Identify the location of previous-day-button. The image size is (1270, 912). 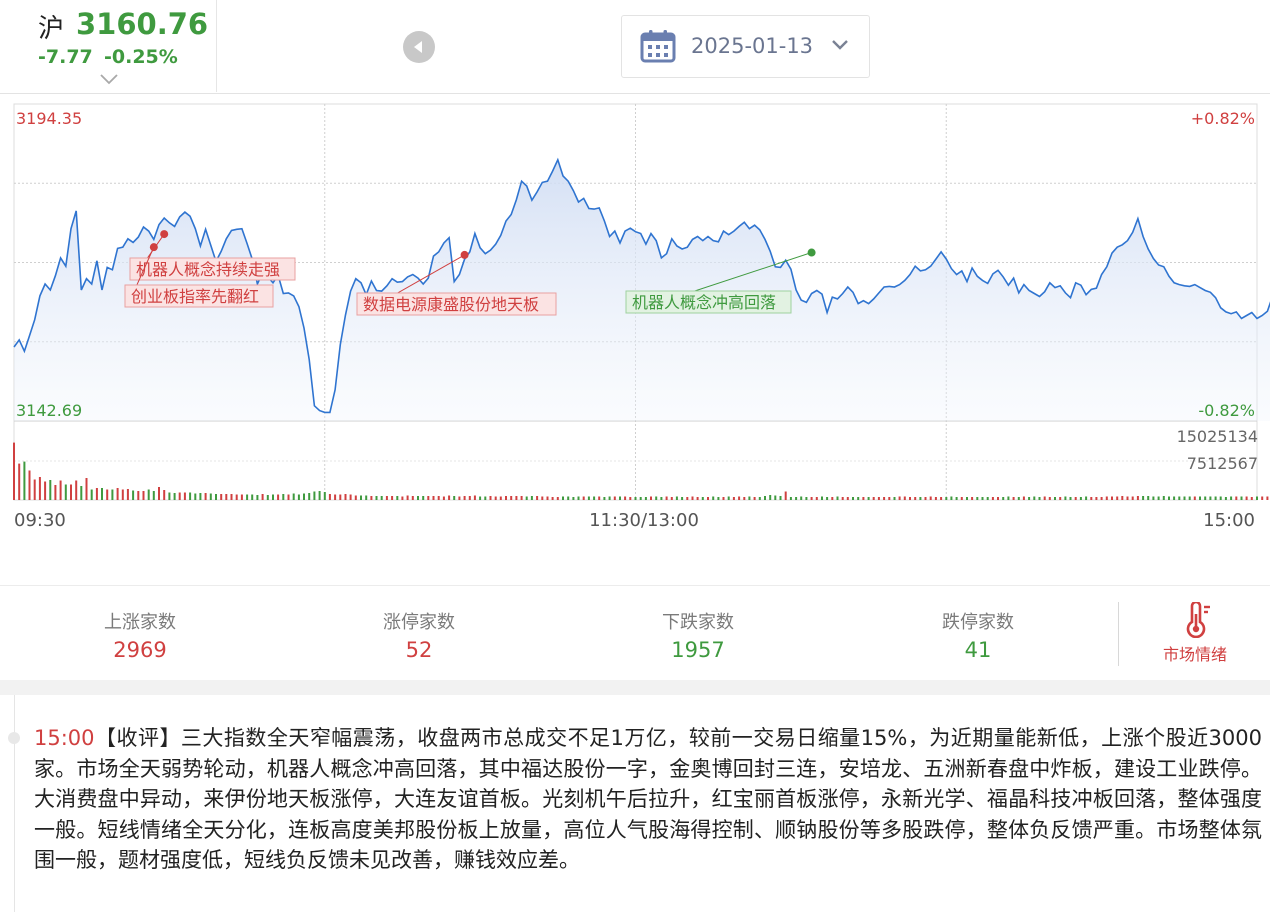
(419, 47).